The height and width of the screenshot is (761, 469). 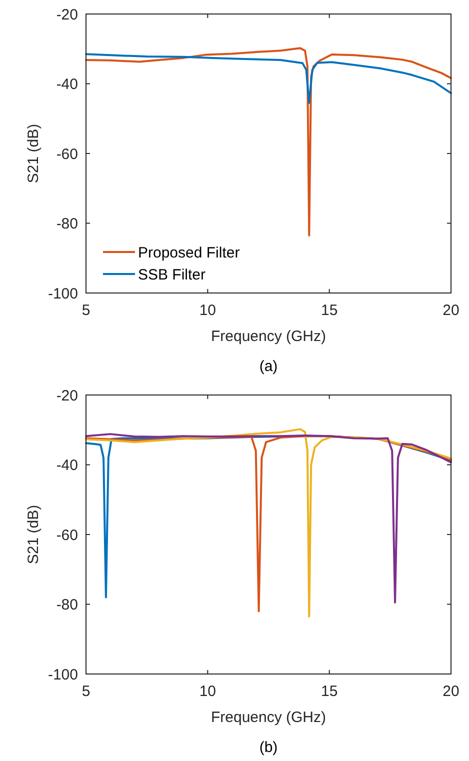 What do you see at coordinates (268, 78) in the screenshot?
I see `line-series` at bounding box center [268, 78].